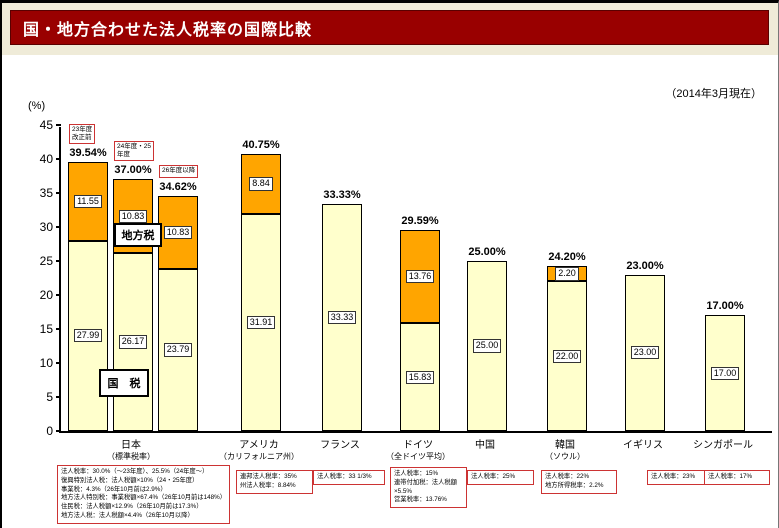 The height and width of the screenshot is (528, 779). I want to click on country-name: イギリス, so click(643, 445).